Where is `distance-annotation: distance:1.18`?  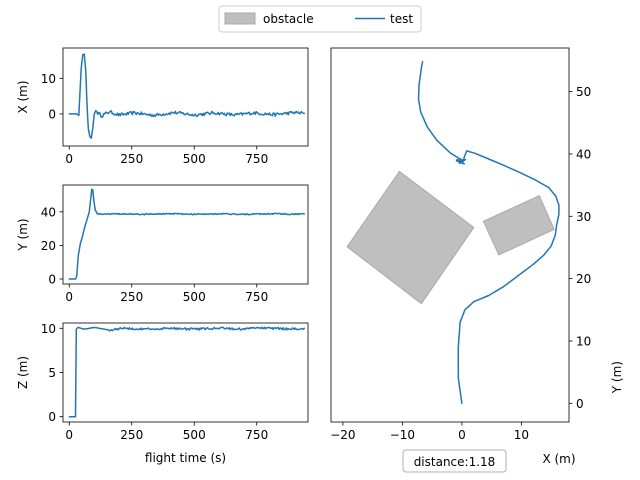
distance-annotation: distance:1.18 is located at coordinates (454, 461).